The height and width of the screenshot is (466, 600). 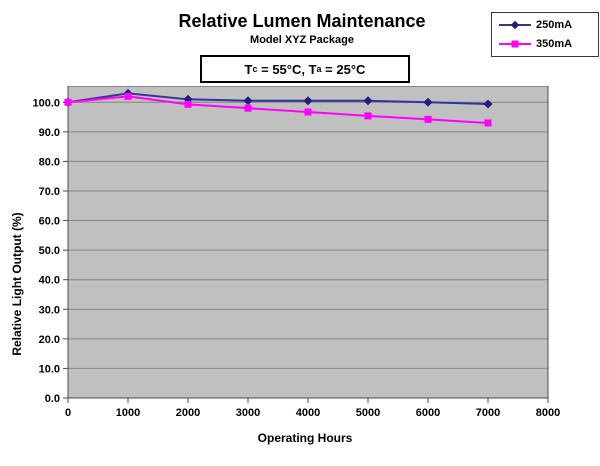 What do you see at coordinates (248, 69) in the screenshot?
I see `condition-text: T` at bounding box center [248, 69].